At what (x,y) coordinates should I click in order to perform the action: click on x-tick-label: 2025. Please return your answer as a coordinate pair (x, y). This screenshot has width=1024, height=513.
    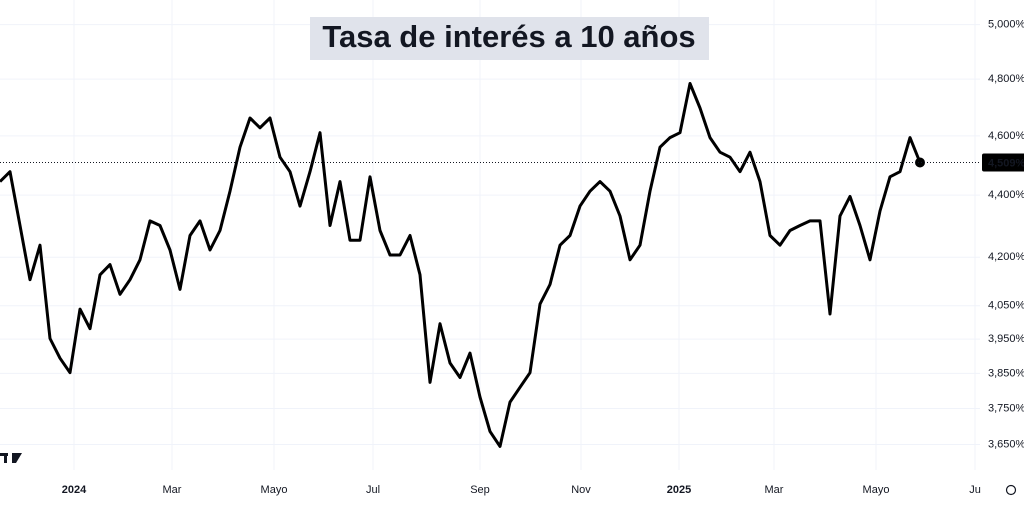
    Looking at the image, I should click on (679, 490).